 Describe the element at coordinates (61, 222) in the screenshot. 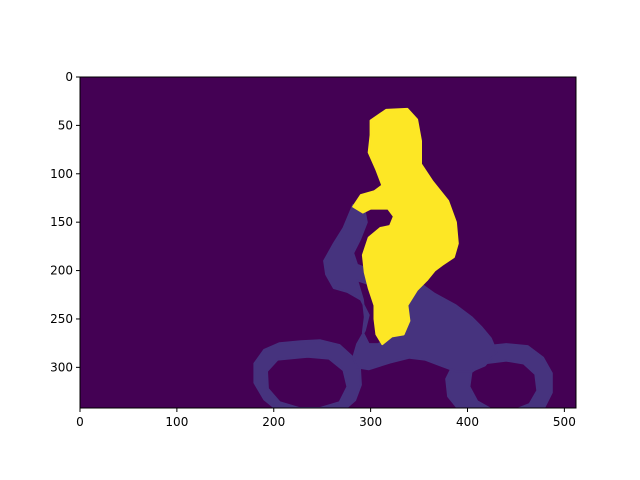

I see `y-tick-label: 150` at that location.